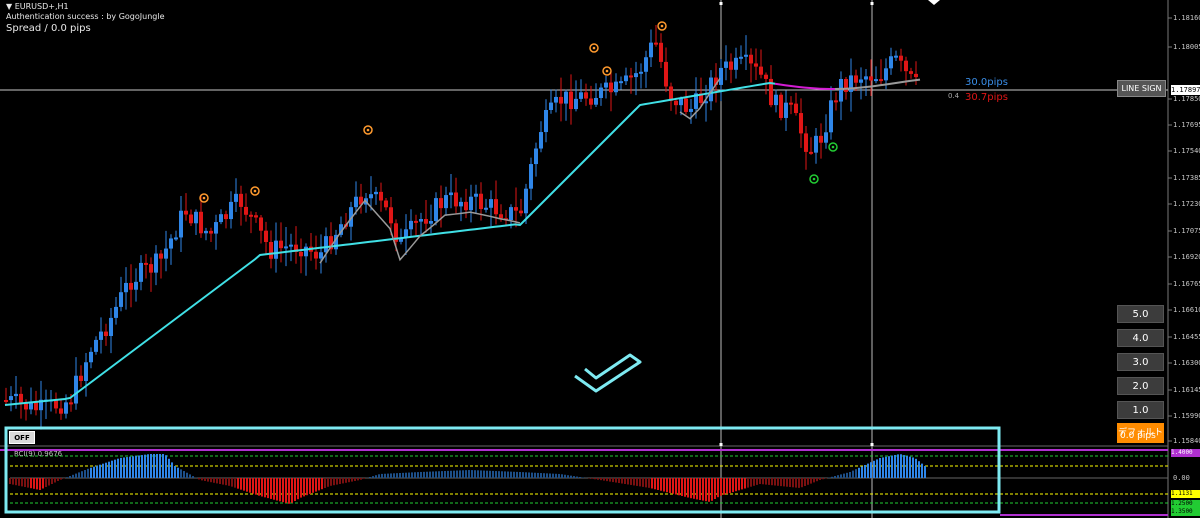 Image resolution: width=1200 pixels, height=518 pixels. I want to click on symbol-text: EURUSD+,H1, so click(41, 6).